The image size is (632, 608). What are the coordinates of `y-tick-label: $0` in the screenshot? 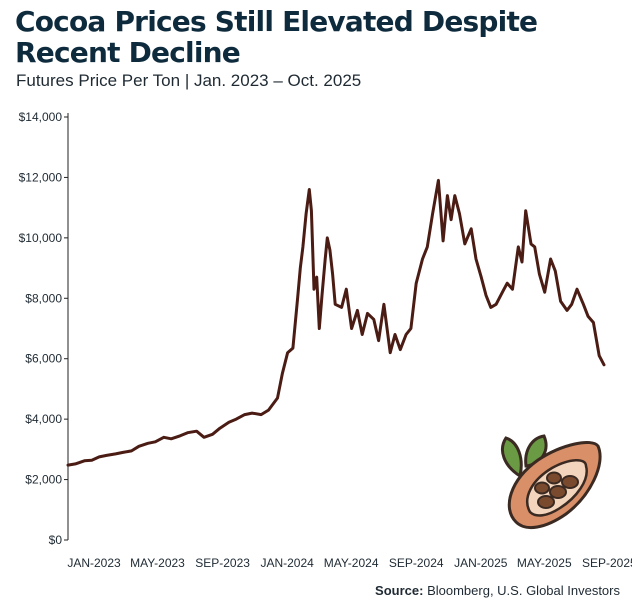 It's located at (56, 540).